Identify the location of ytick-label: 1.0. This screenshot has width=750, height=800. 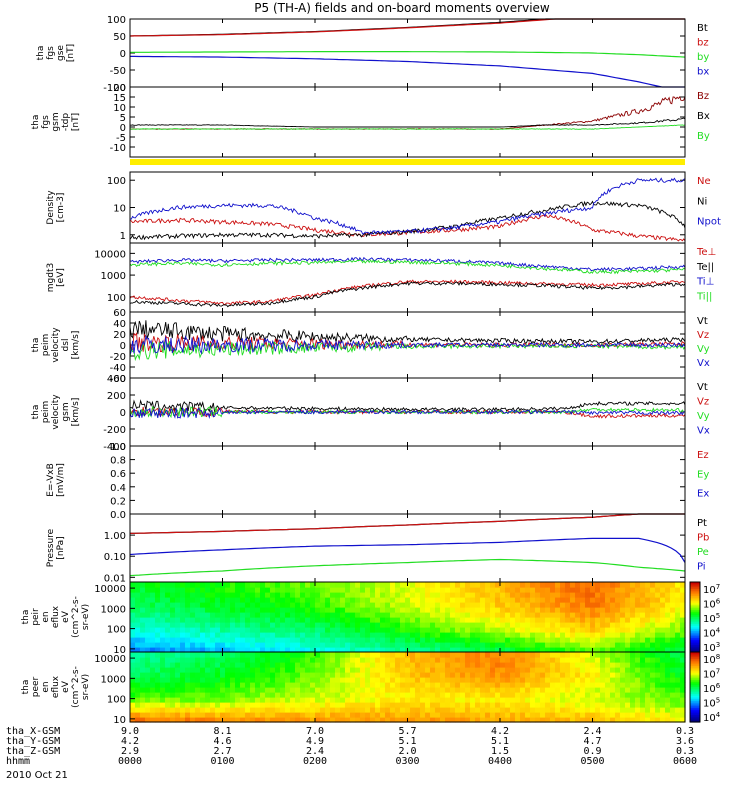
(118, 447).